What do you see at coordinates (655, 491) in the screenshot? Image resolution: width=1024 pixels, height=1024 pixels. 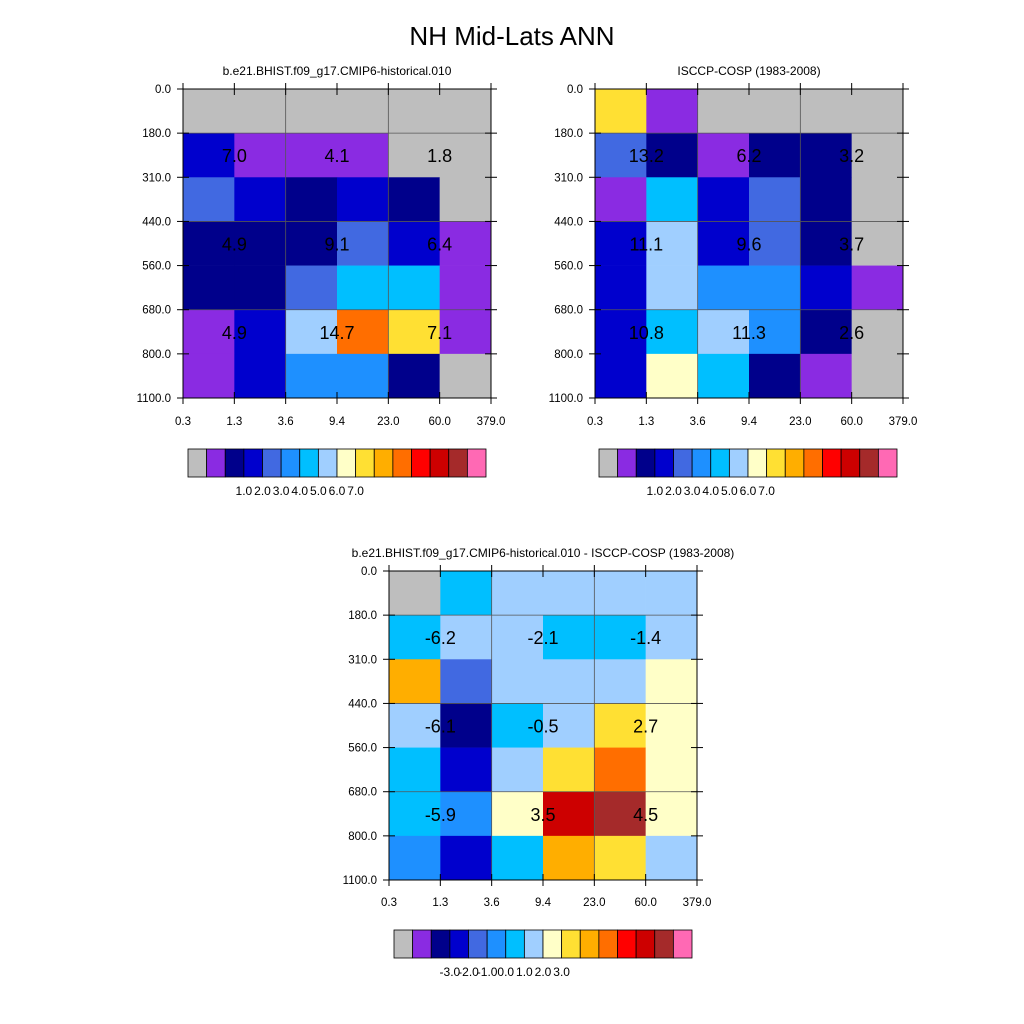 I see `colorbar-label: 1.0` at bounding box center [655, 491].